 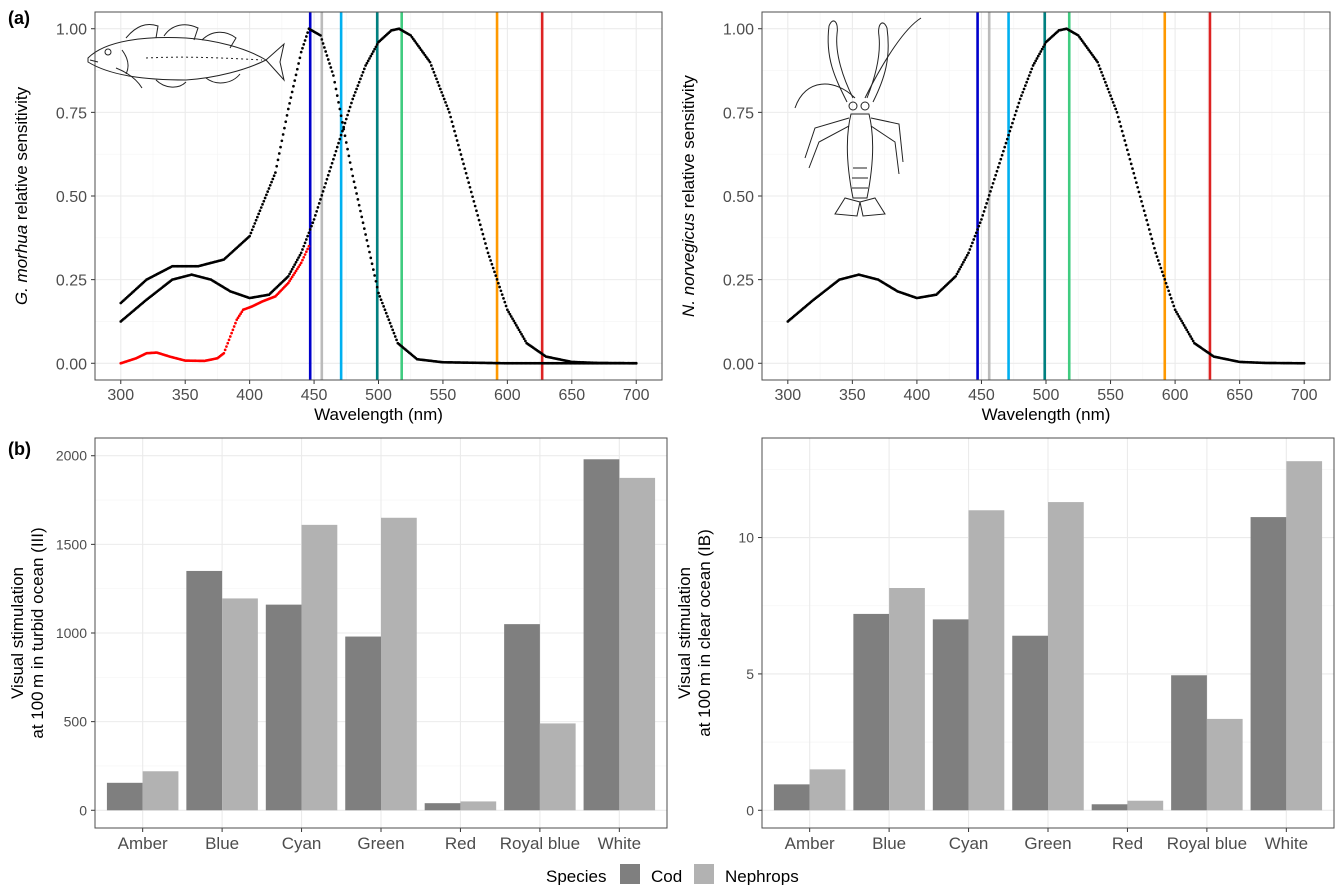 What do you see at coordinates (442, 807) in the screenshot?
I see `bar-cod-red` at bounding box center [442, 807].